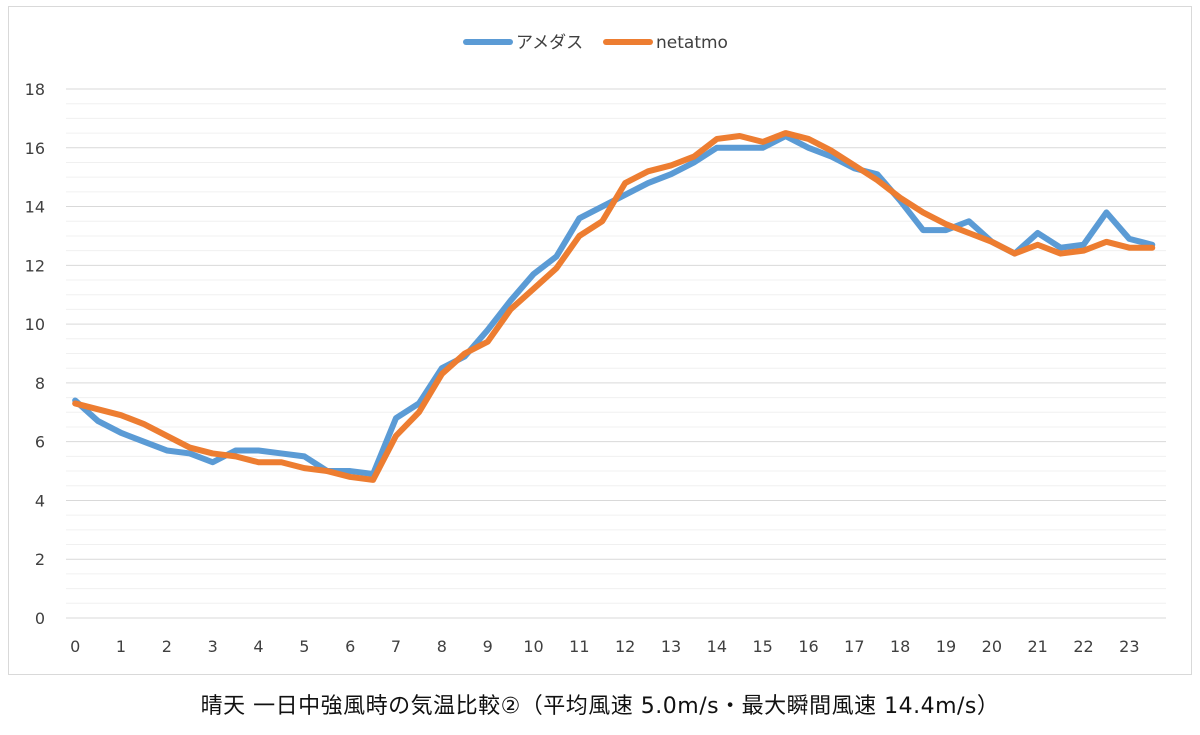 This screenshot has width=1200, height=735. What do you see at coordinates (946, 646) in the screenshot?
I see `x-tick-label: 19` at bounding box center [946, 646].